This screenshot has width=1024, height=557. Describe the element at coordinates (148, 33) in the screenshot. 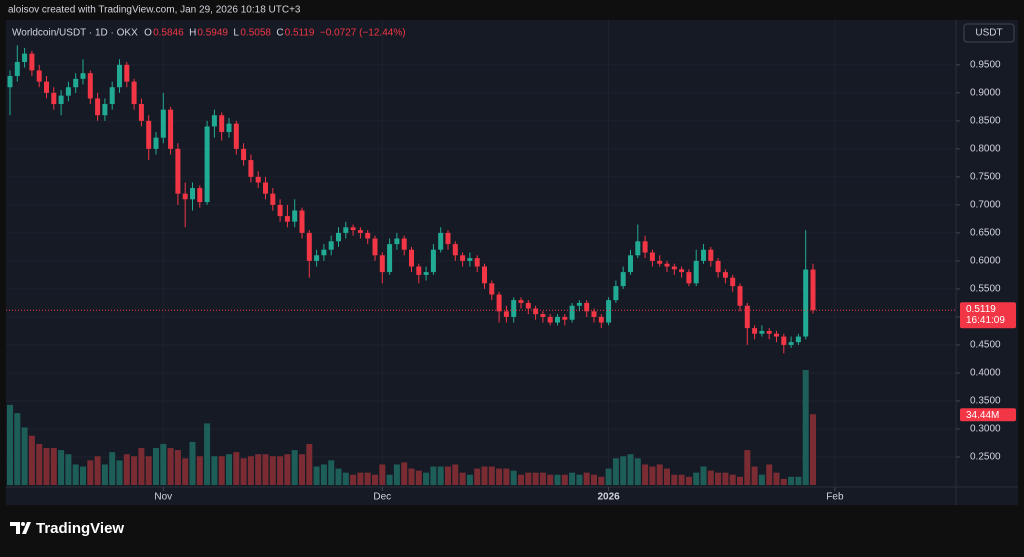

I see `ohlc-key: O` at that location.